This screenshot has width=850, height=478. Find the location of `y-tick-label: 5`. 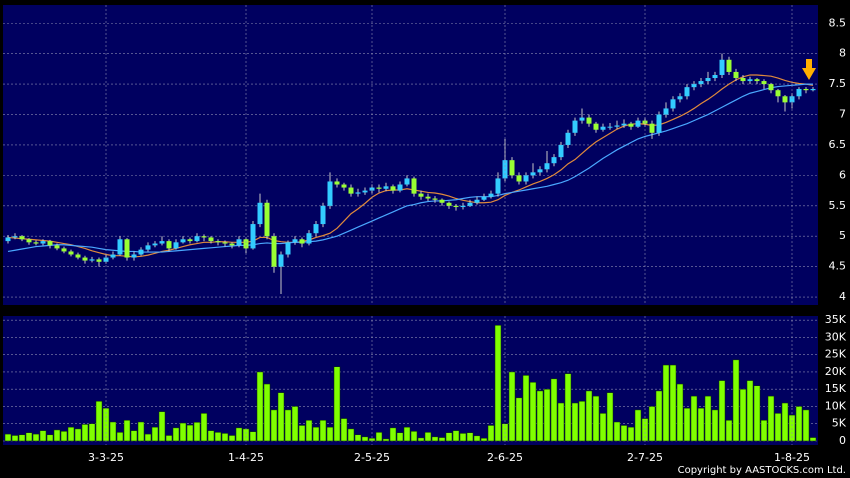

y-tick-label: 5 is located at coordinates (842, 235).